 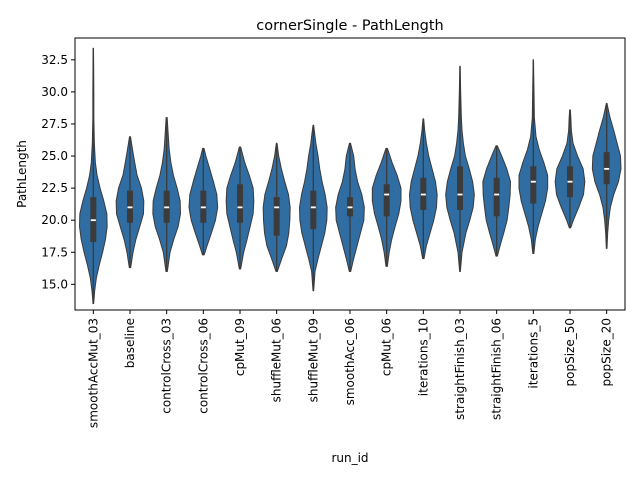 What do you see at coordinates (54, 92) in the screenshot?
I see `y-tick-label: 30.0` at bounding box center [54, 92].